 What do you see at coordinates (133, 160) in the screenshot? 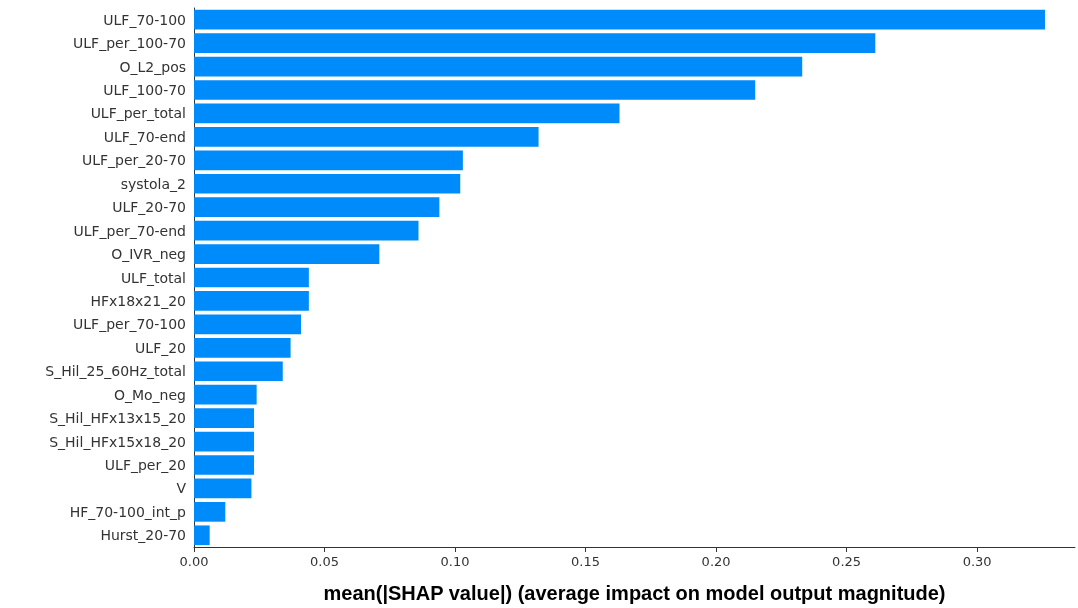
I see `y-tick-label: ULF_per_20-70` at bounding box center [133, 160].